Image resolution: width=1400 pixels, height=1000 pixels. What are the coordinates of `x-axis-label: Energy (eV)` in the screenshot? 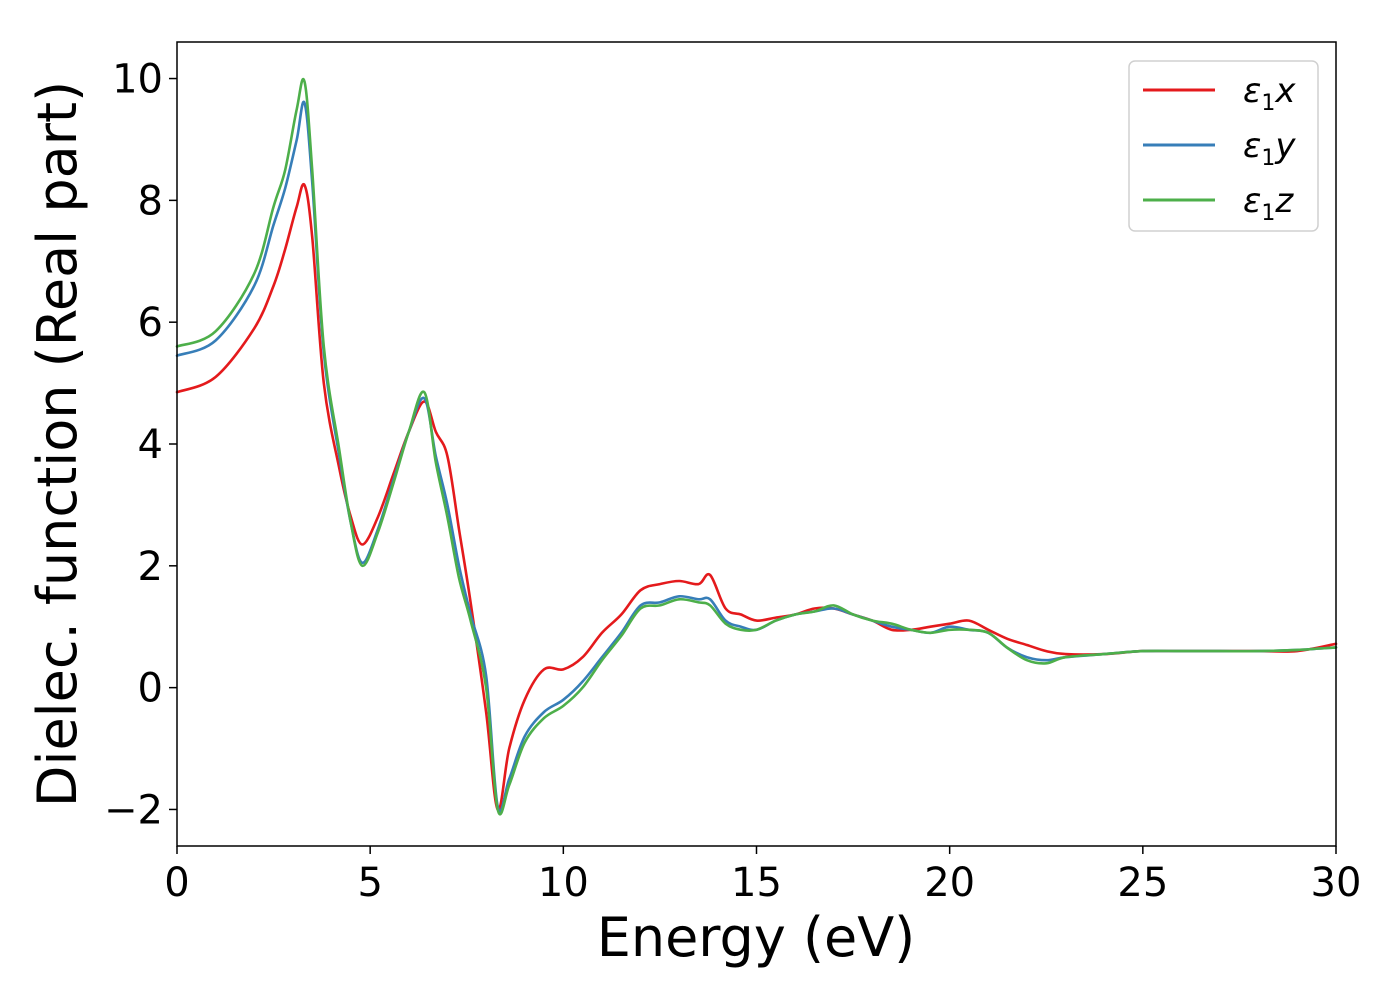 It's located at (756, 937).